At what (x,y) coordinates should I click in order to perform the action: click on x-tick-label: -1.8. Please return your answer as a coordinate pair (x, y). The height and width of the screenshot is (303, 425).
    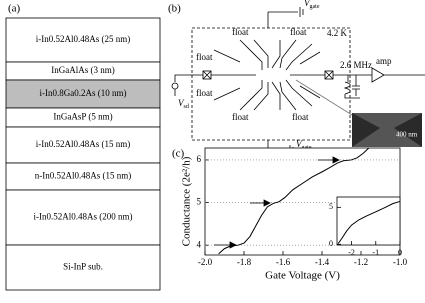
    Looking at the image, I should click on (244, 262).